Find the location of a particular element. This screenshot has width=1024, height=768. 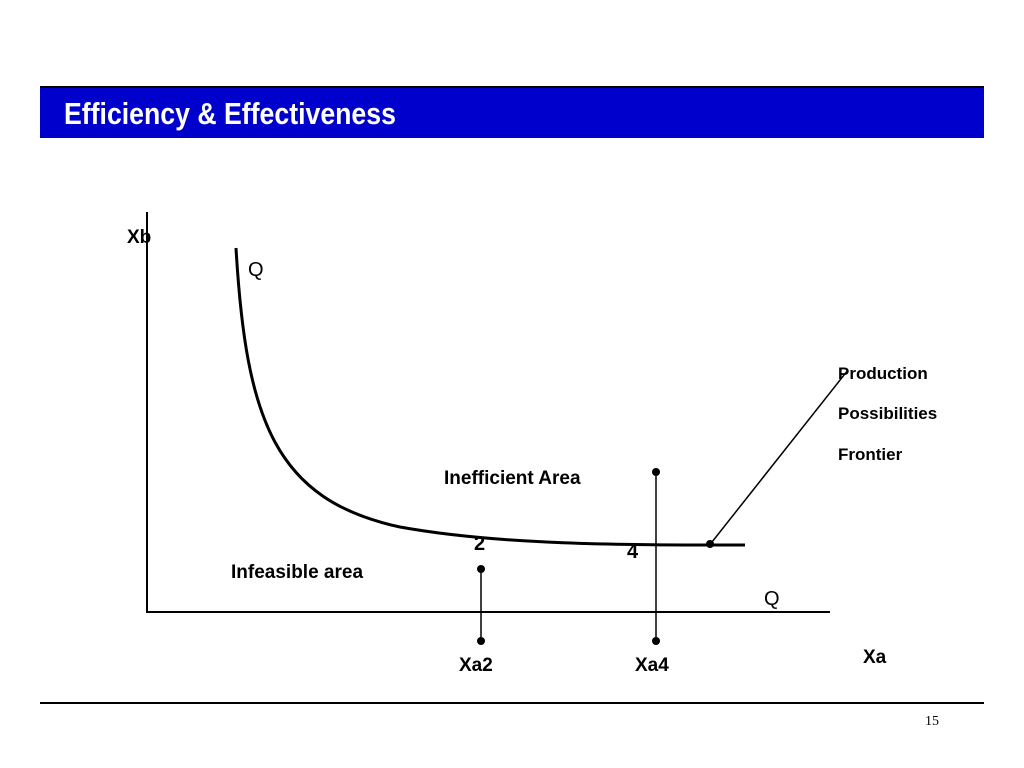

point-4-label: 4 is located at coordinates (633, 552).